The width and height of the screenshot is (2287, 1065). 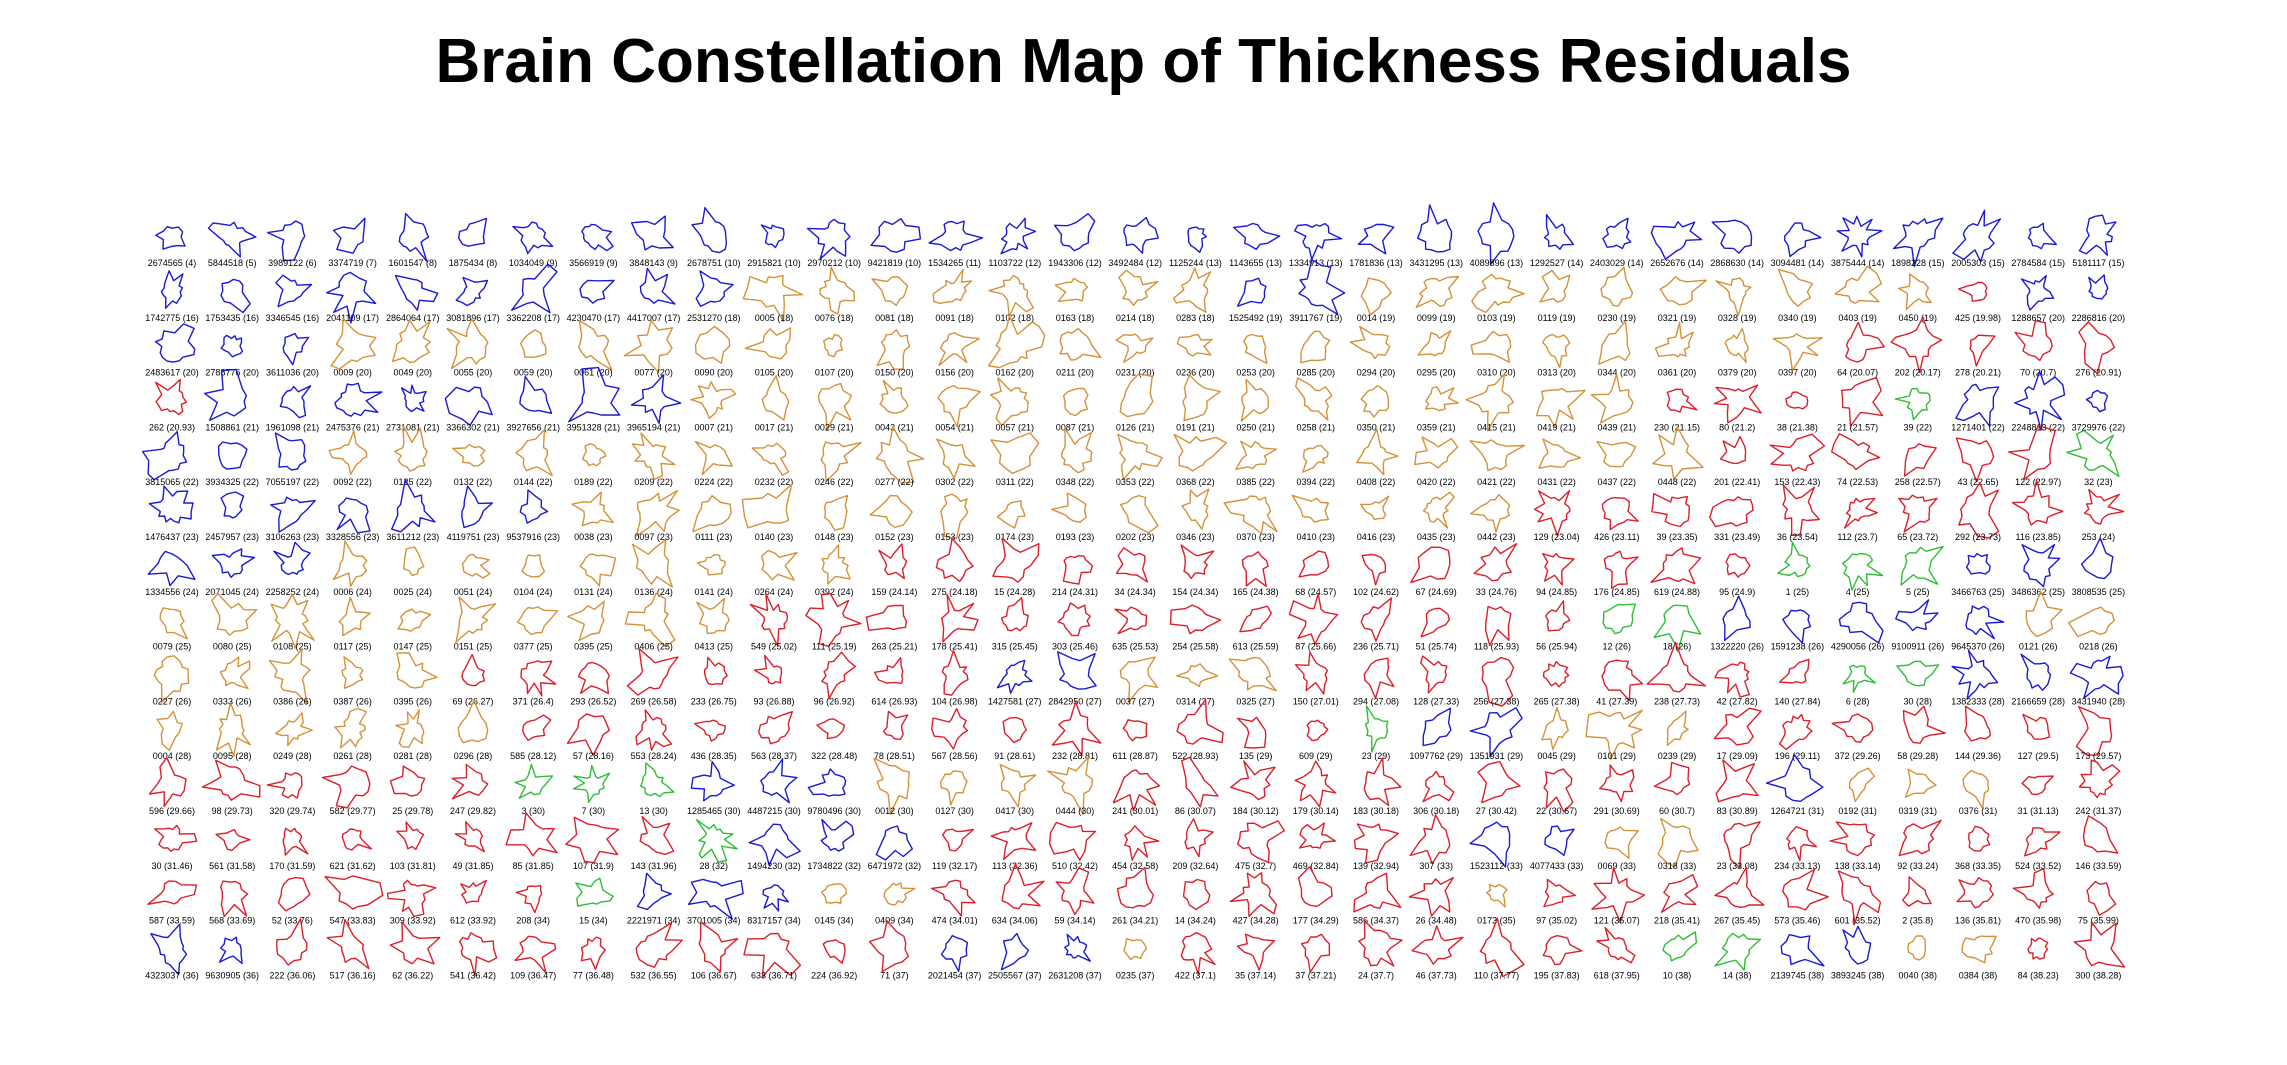 What do you see at coordinates (1436, 793) in the screenshot?
I see `glyph-10-21: 306 (30.18)` at bounding box center [1436, 793].